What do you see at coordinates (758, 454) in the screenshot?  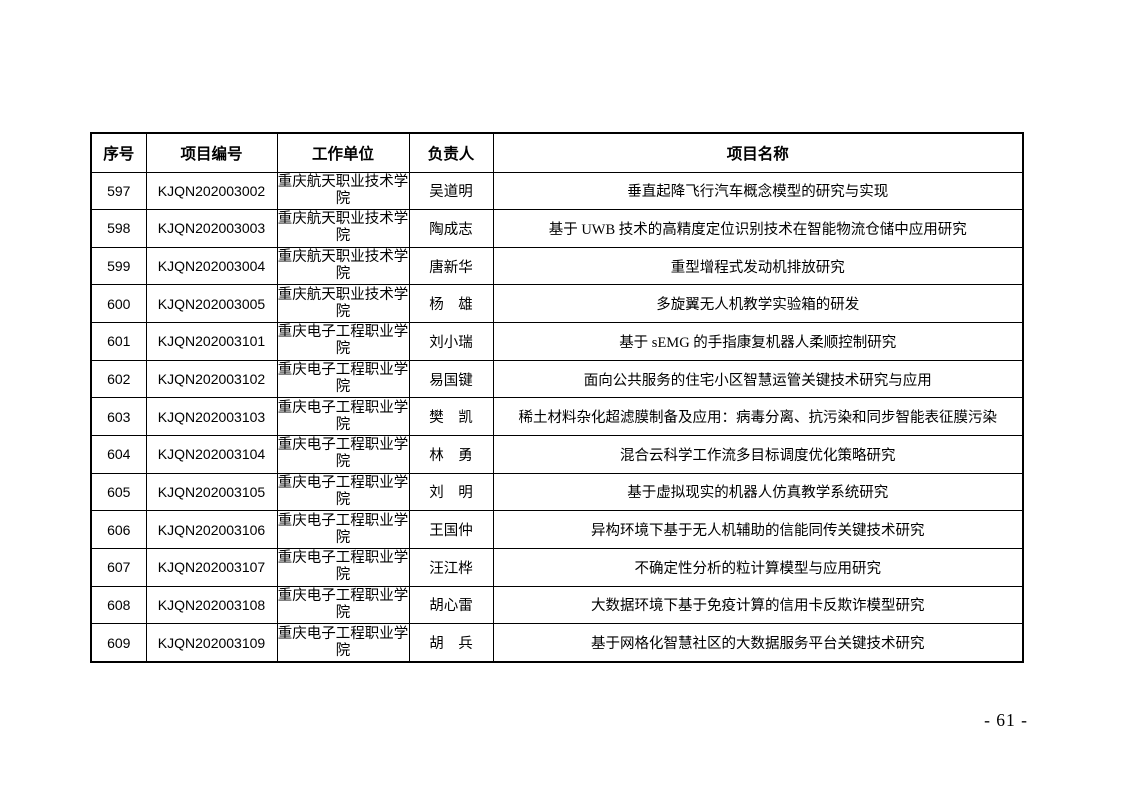 I see `cell-project-title: 混合云科学工作流多目标调度优化策略研究` at bounding box center [758, 454].